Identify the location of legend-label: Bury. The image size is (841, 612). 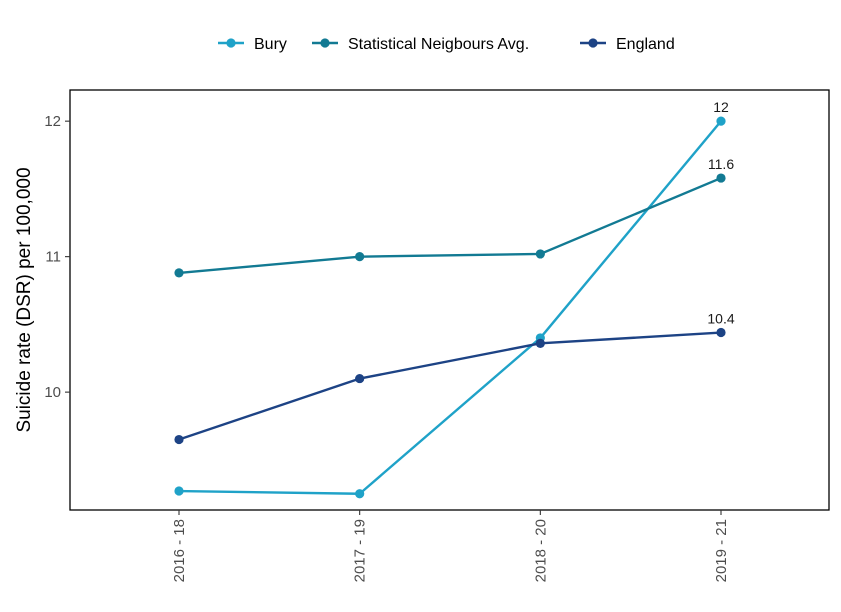
(270, 44).